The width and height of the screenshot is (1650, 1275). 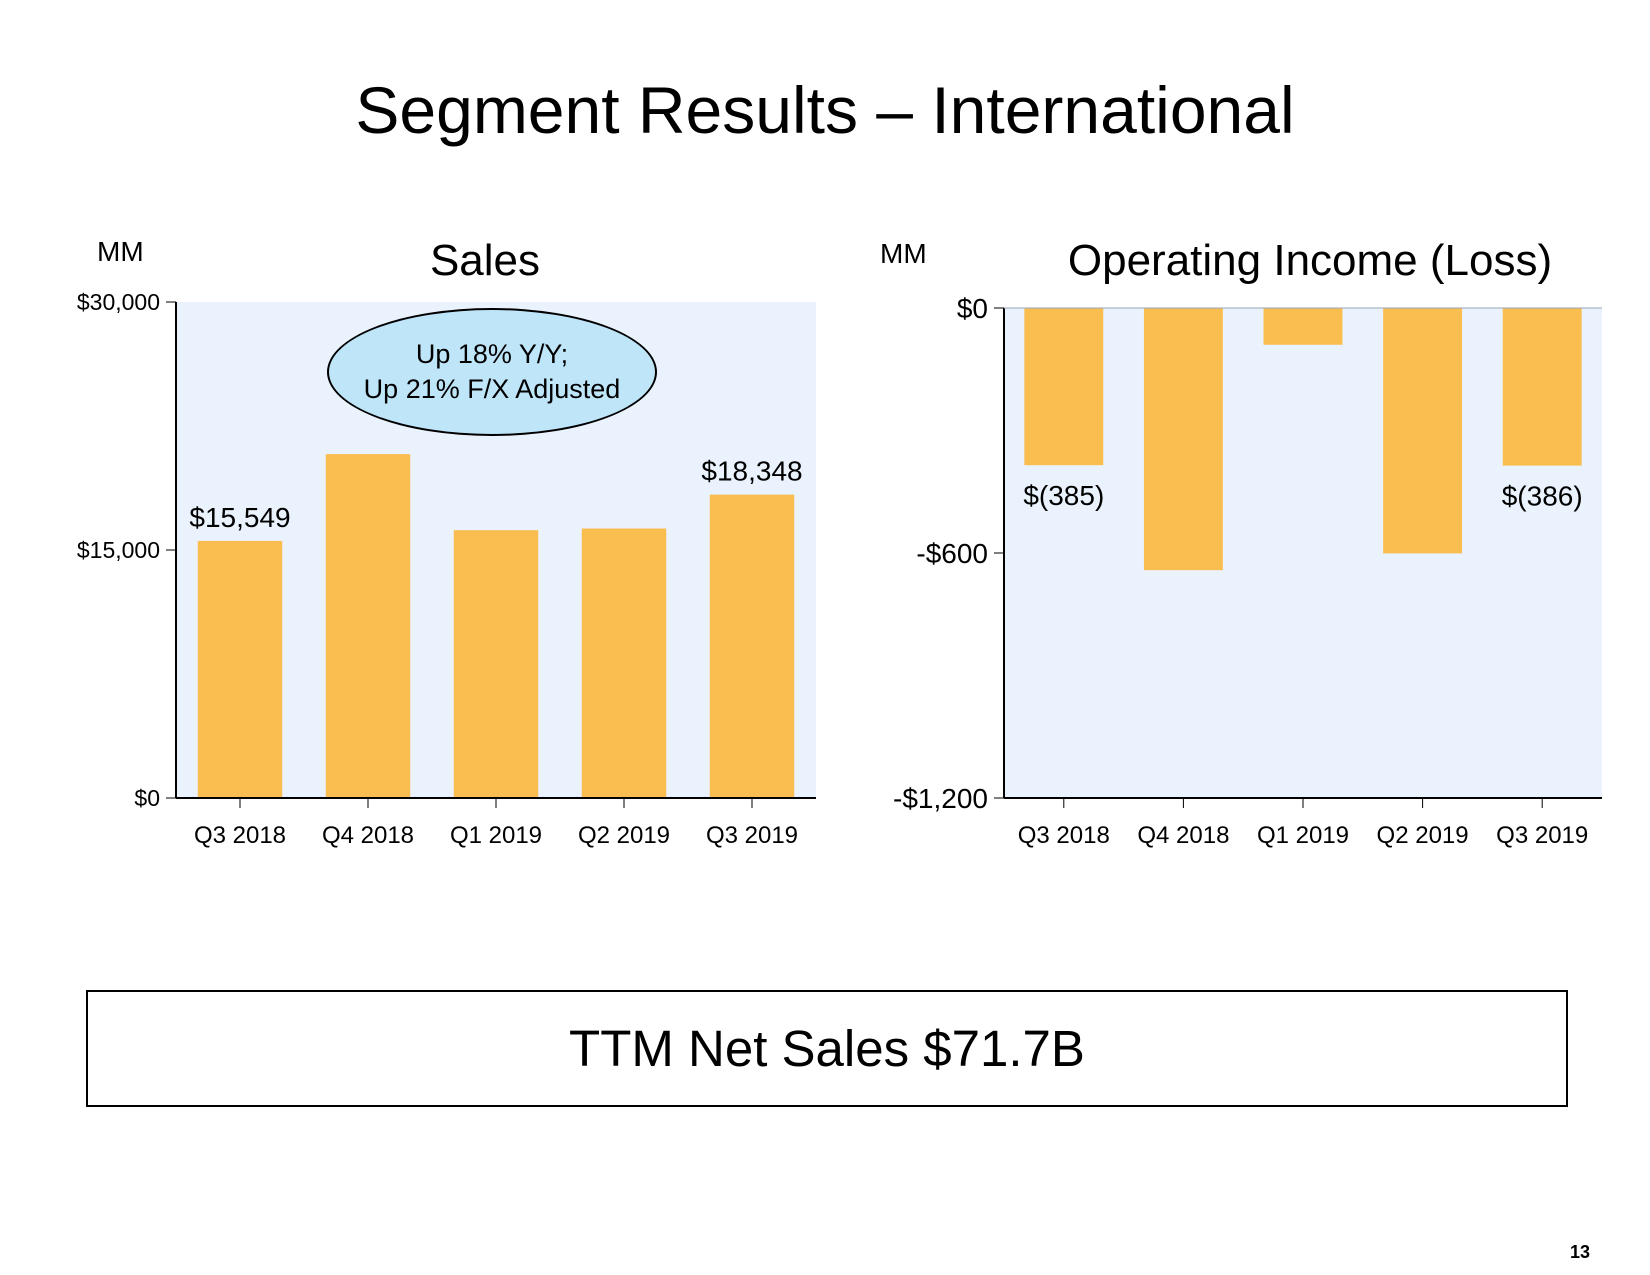 What do you see at coordinates (120, 251) in the screenshot?
I see `sales-unit-label: MM` at bounding box center [120, 251].